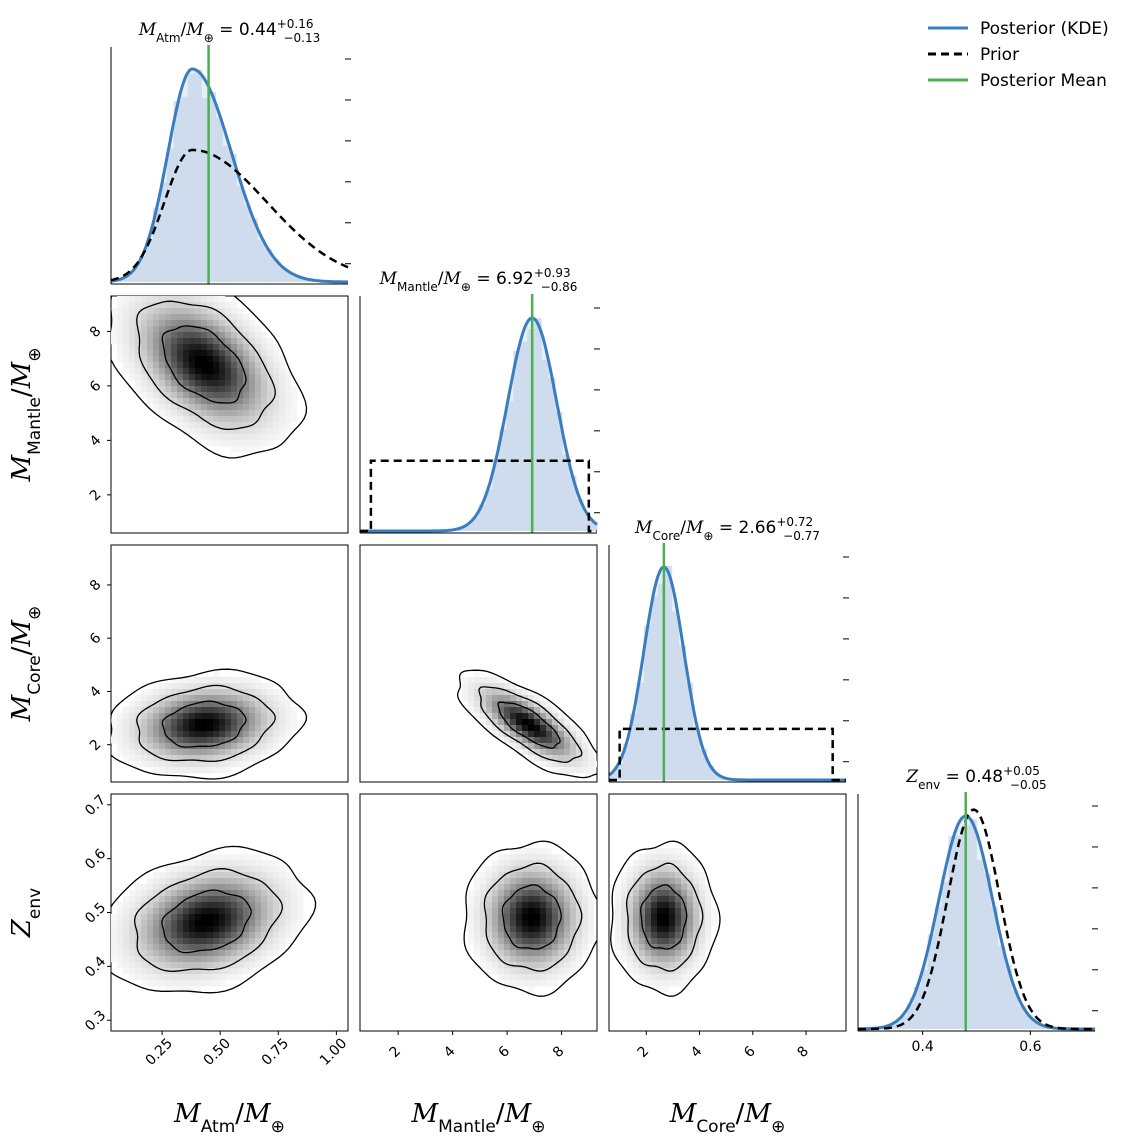  I want to click on density-image, so click(526, 724).